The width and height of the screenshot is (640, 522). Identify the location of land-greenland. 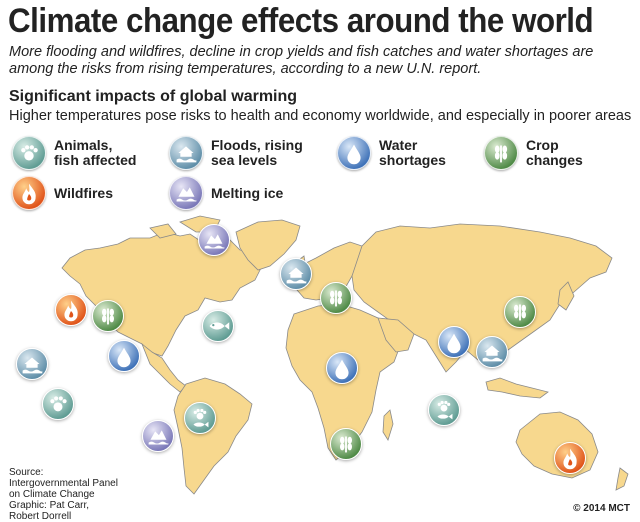
(268, 245).